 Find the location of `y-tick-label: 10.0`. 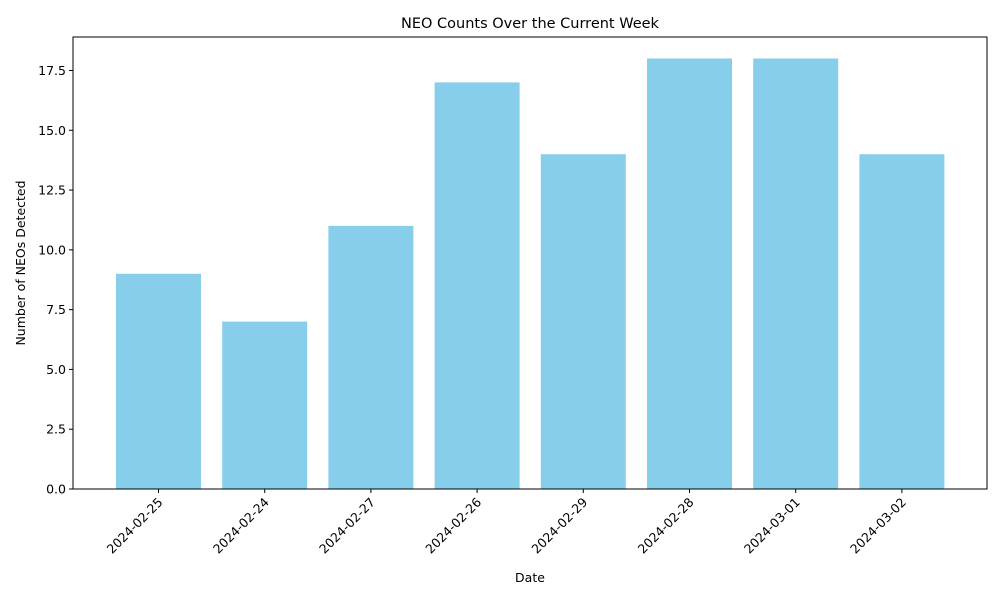

y-tick-label: 10.0 is located at coordinates (52, 249).